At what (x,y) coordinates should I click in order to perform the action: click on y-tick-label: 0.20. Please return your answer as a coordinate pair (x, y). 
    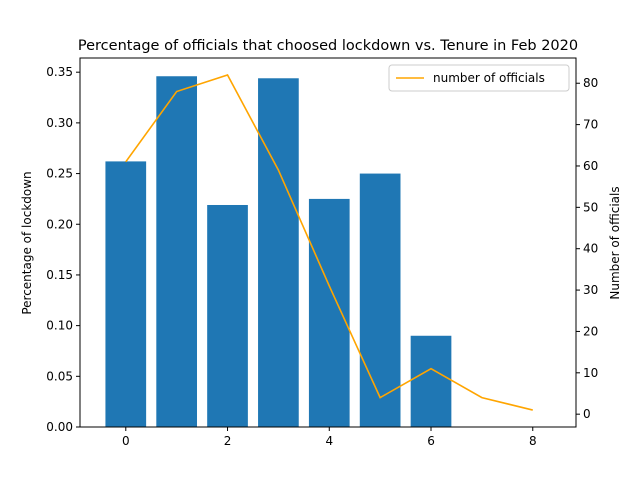
    Looking at the image, I should click on (59, 224).